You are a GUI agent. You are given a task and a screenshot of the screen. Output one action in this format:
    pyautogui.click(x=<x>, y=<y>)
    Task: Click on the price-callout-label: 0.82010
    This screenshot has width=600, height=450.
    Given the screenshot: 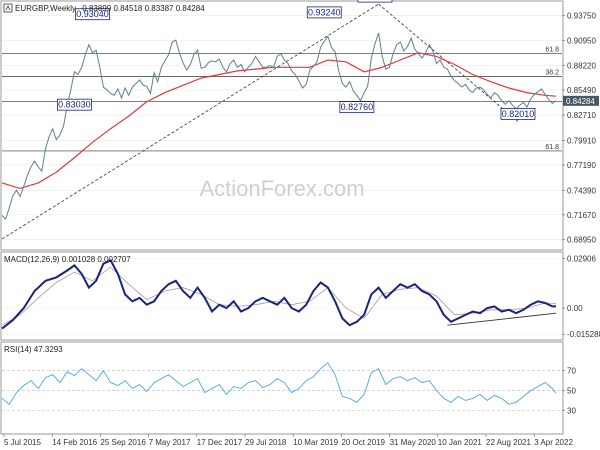 What is the action you would take?
    pyautogui.click(x=518, y=114)
    